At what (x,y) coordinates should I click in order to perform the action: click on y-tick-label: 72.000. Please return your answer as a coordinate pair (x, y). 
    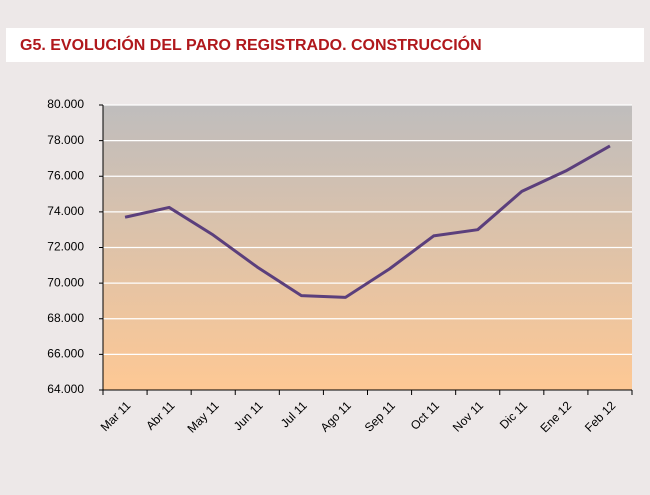
    Looking at the image, I should click on (65, 247).